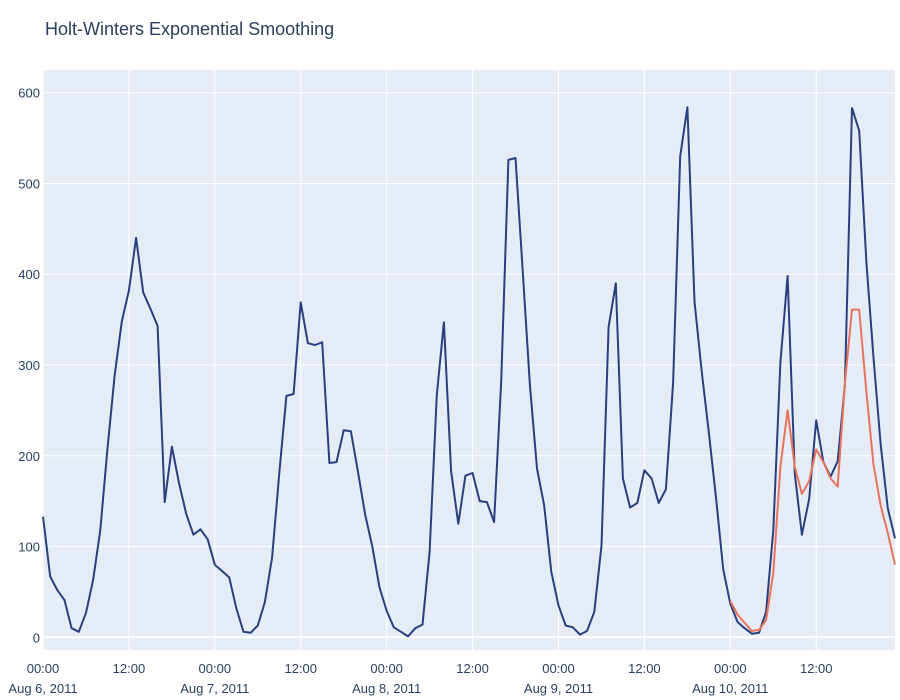 The height and width of the screenshot is (700, 900). What do you see at coordinates (29, 547) in the screenshot?
I see `y-tick-label: 100` at bounding box center [29, 547].